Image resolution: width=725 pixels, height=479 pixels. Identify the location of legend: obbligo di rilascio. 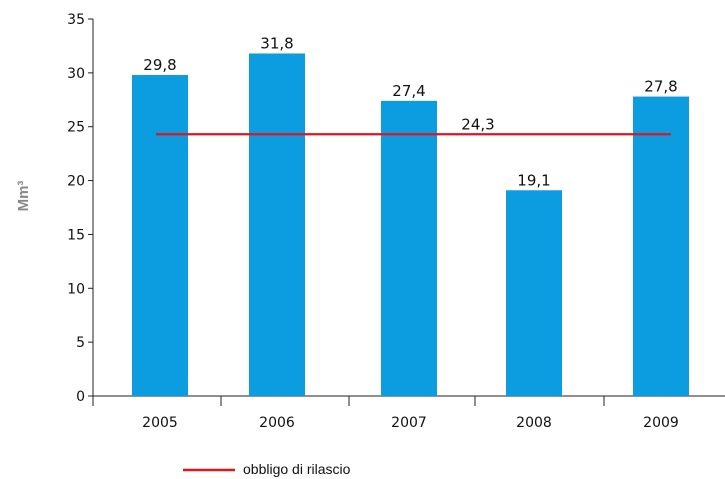
(267, 469).